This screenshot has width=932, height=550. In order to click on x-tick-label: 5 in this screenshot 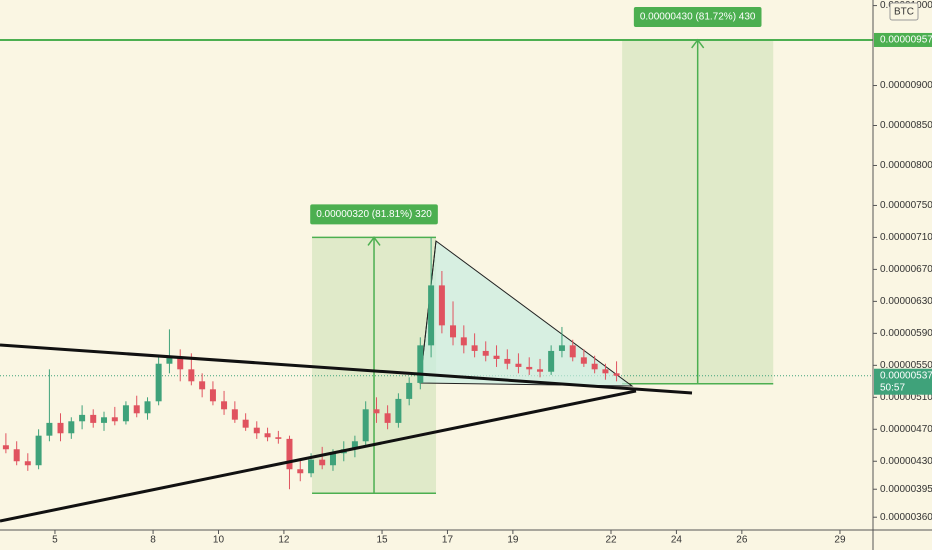, I will do `click(55, 540)`.